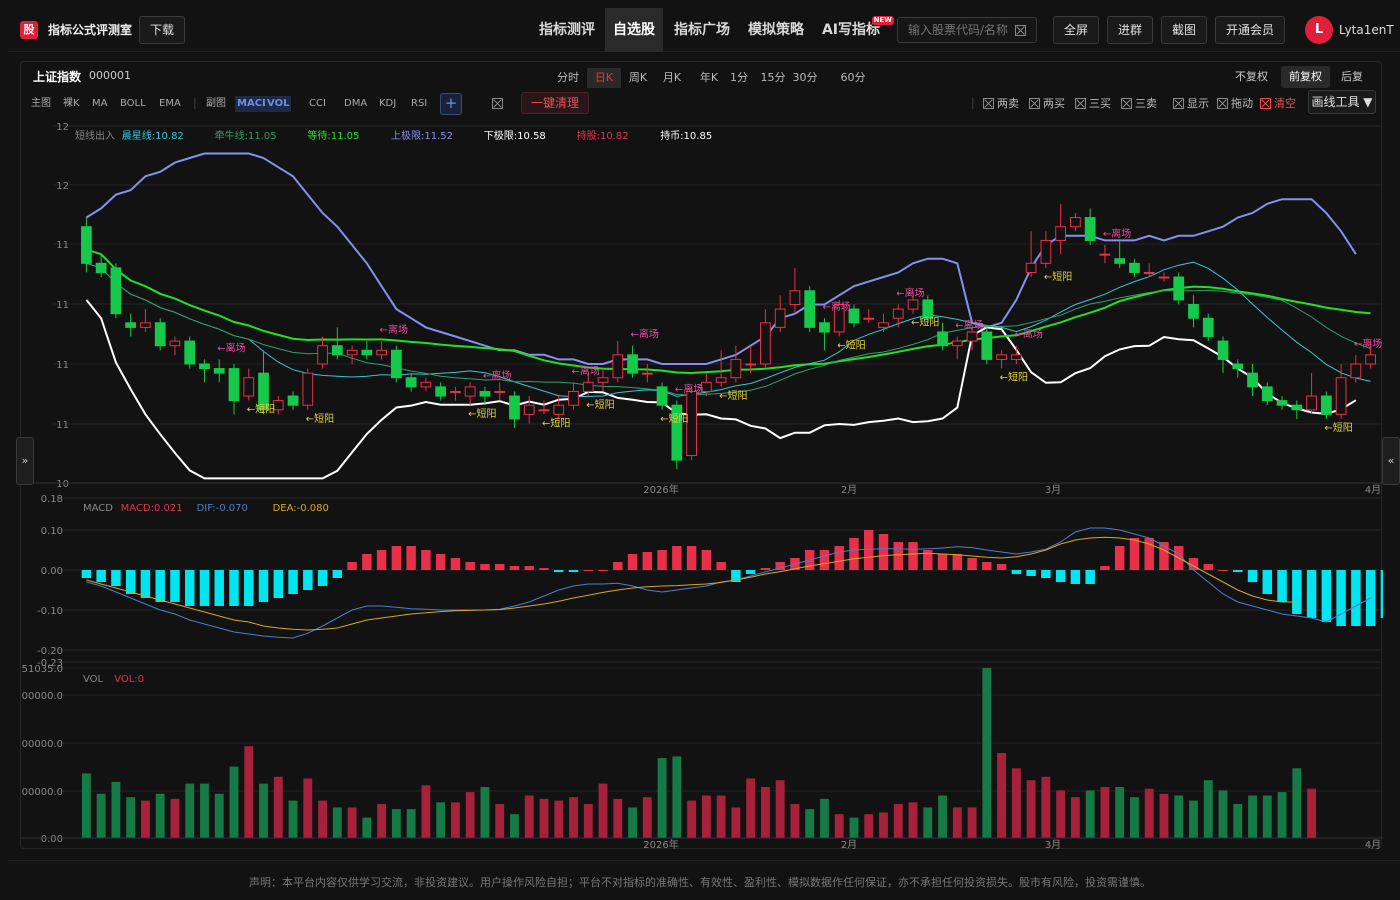 This screenshot has height=900, width=1400. I want to click on nav-watchlist: 自选股, so click(634, 30).